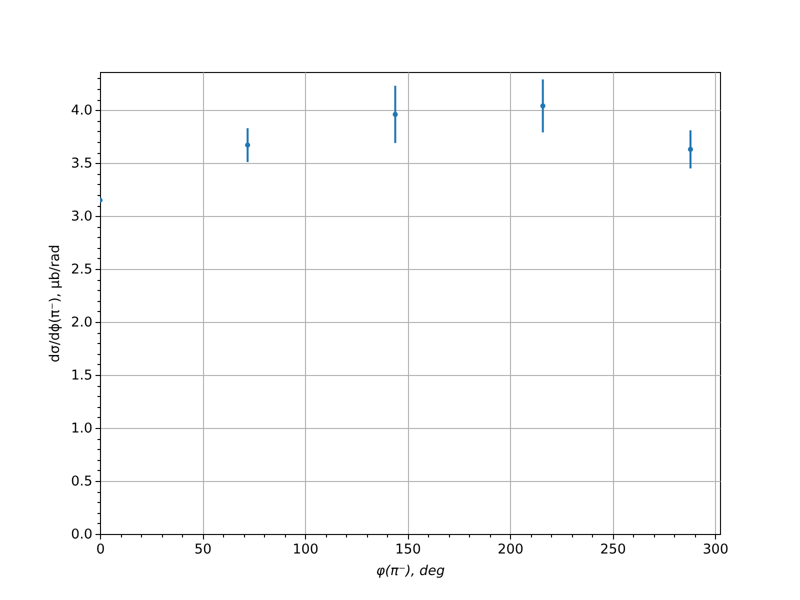  What do you see at coordinates (715, 550) in the screenshot?
I see `x-tick-label: 300` at bounding box center [715, 550].